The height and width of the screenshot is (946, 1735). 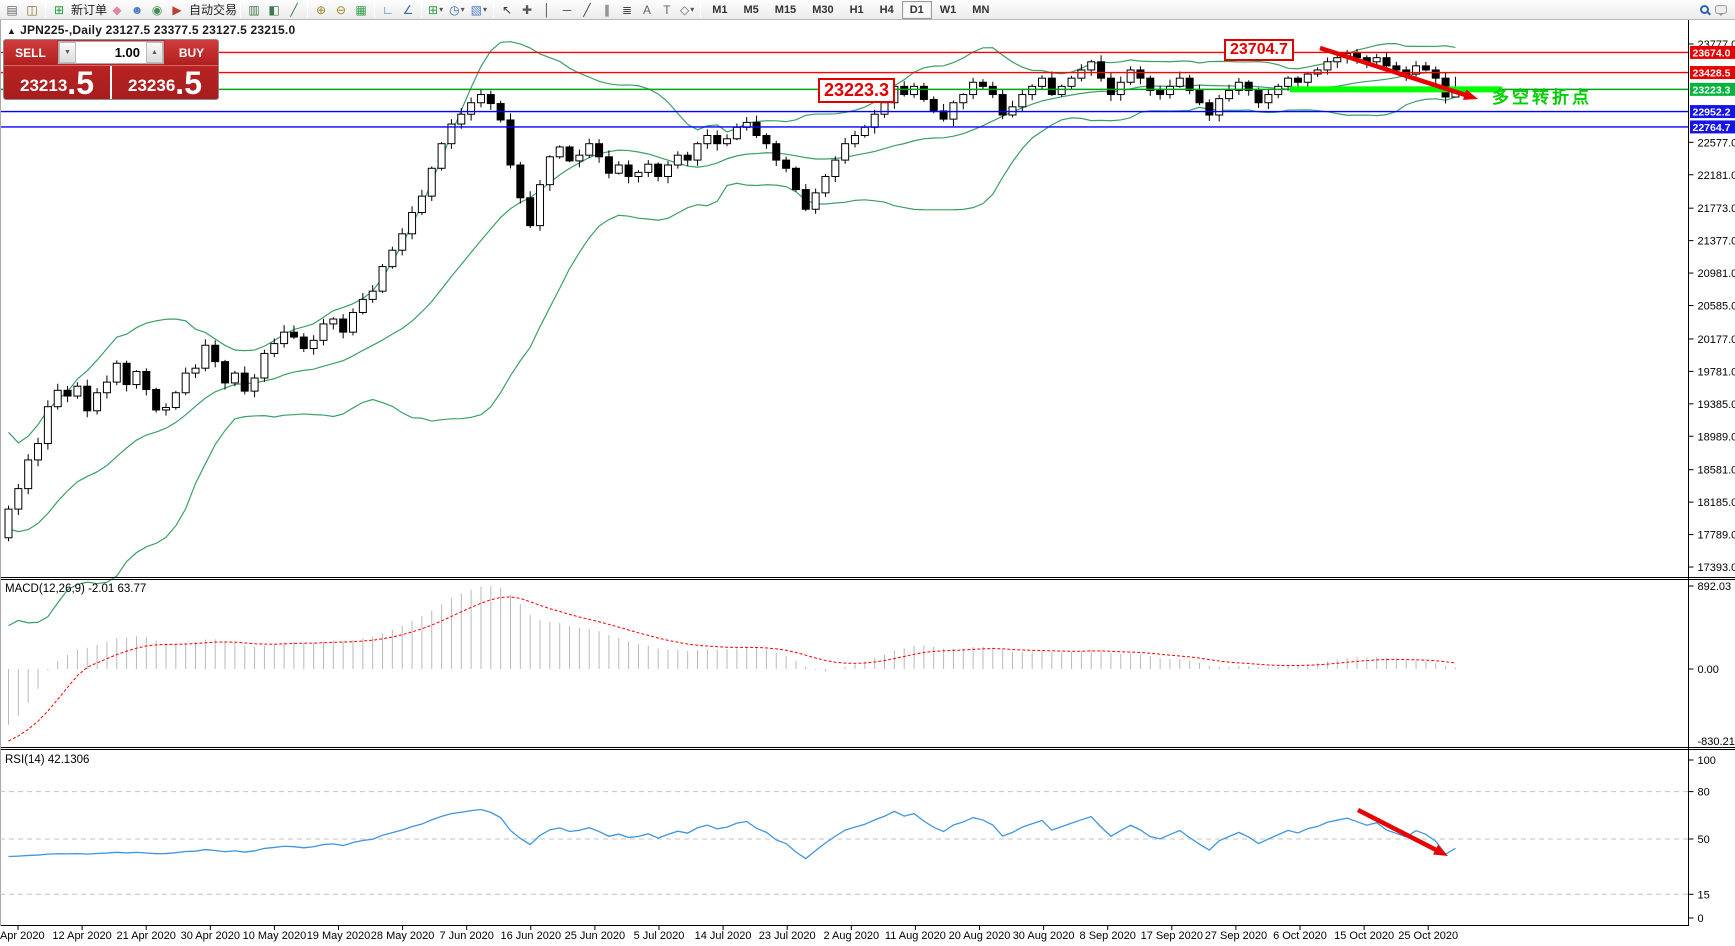 I want to click on indicator-window2-icon: ∠, so click(x=408, y=9).